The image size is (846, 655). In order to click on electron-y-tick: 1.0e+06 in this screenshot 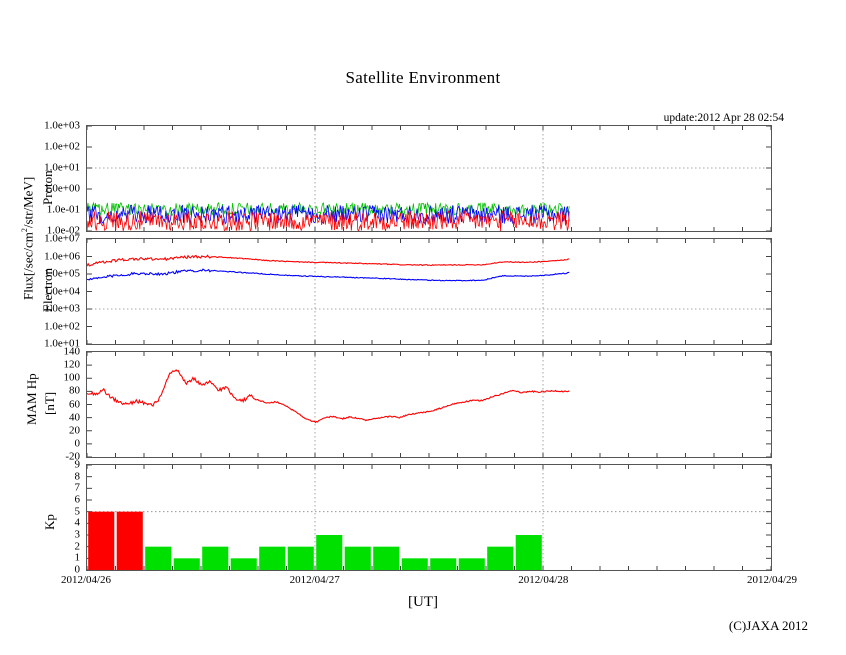, I will do `click(62, 256)`.